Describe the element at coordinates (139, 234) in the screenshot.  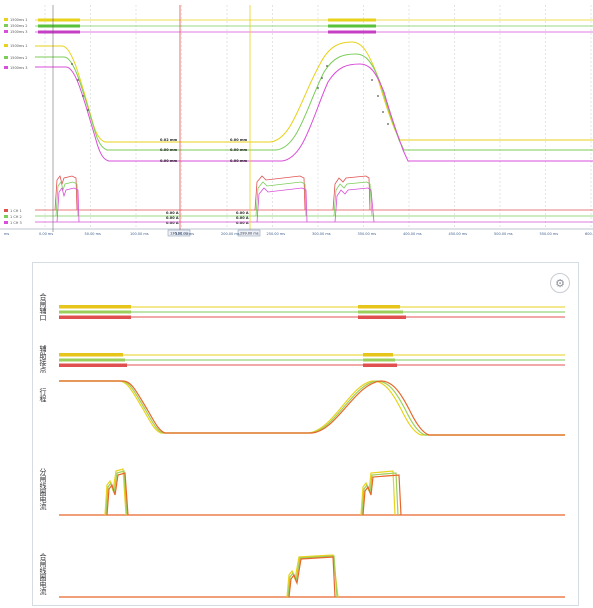
I see `x-tick-label: 100.00 ms` at that location.